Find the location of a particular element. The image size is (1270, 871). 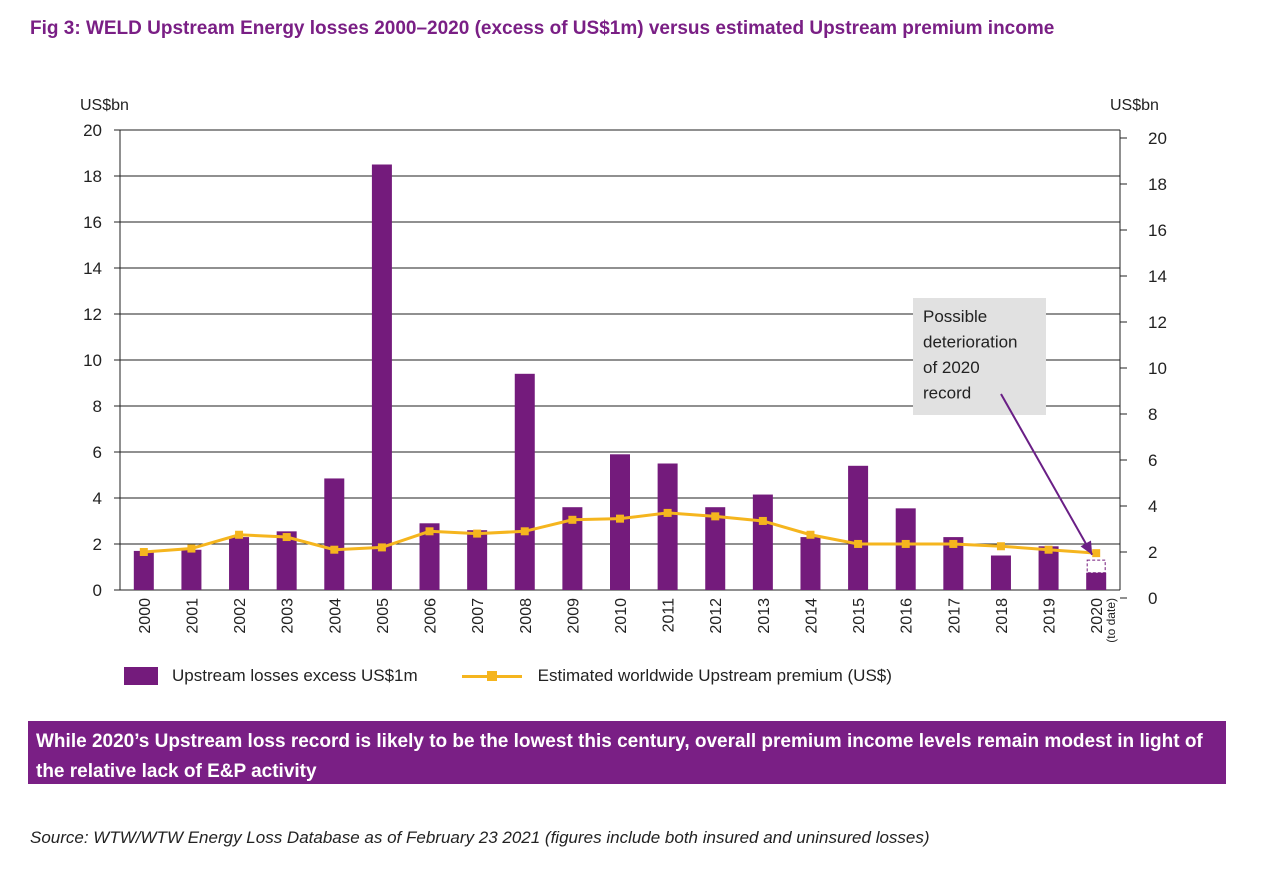

premium-marker-2016 is located at coordinates (905, 543).